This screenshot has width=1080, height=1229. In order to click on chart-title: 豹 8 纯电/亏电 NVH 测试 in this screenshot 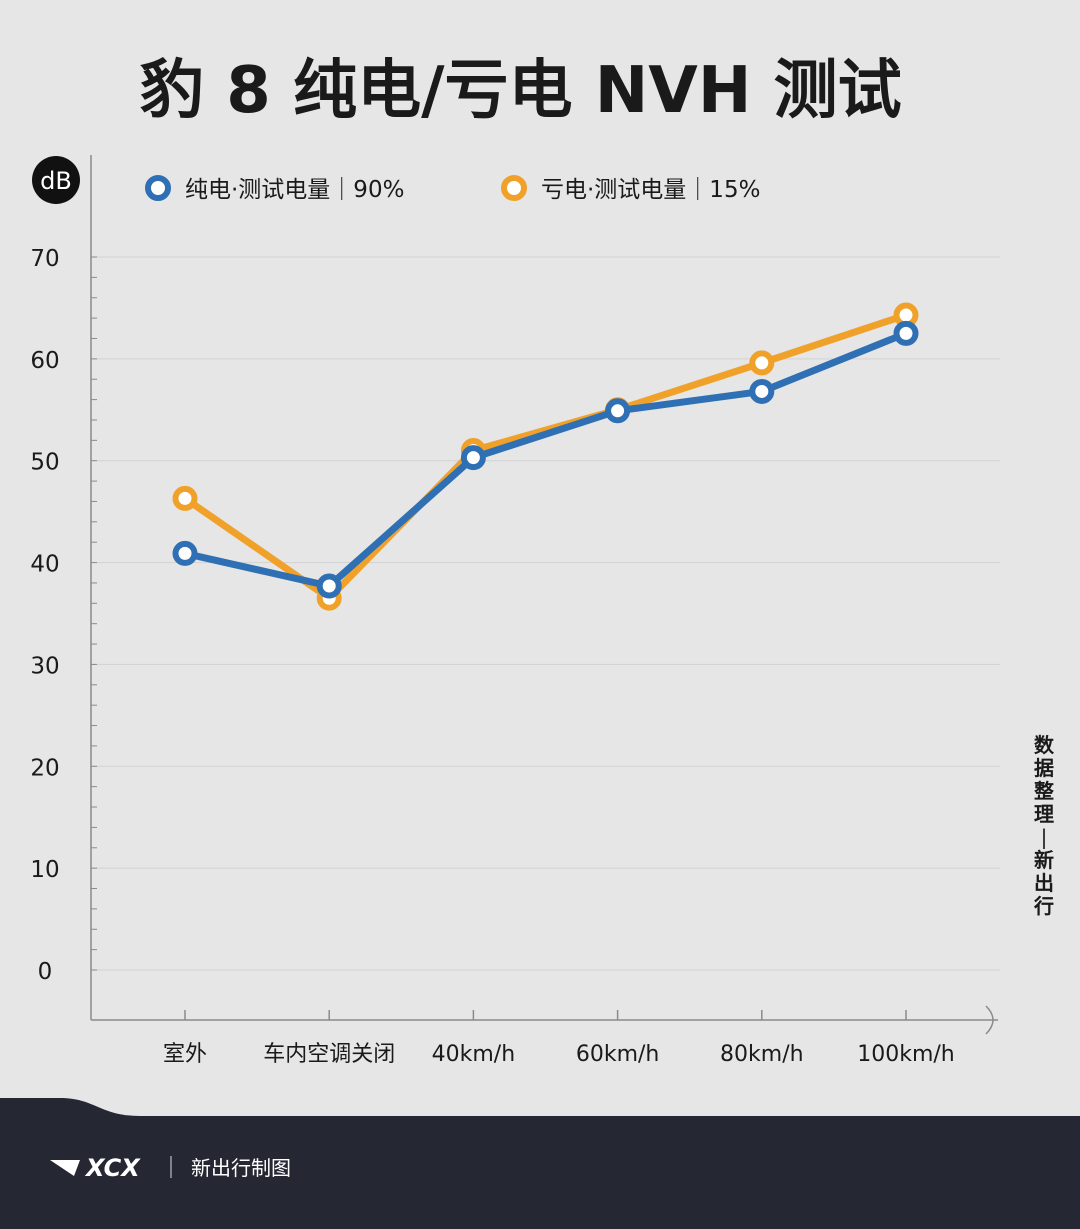, I will do `click(521, 91)`.